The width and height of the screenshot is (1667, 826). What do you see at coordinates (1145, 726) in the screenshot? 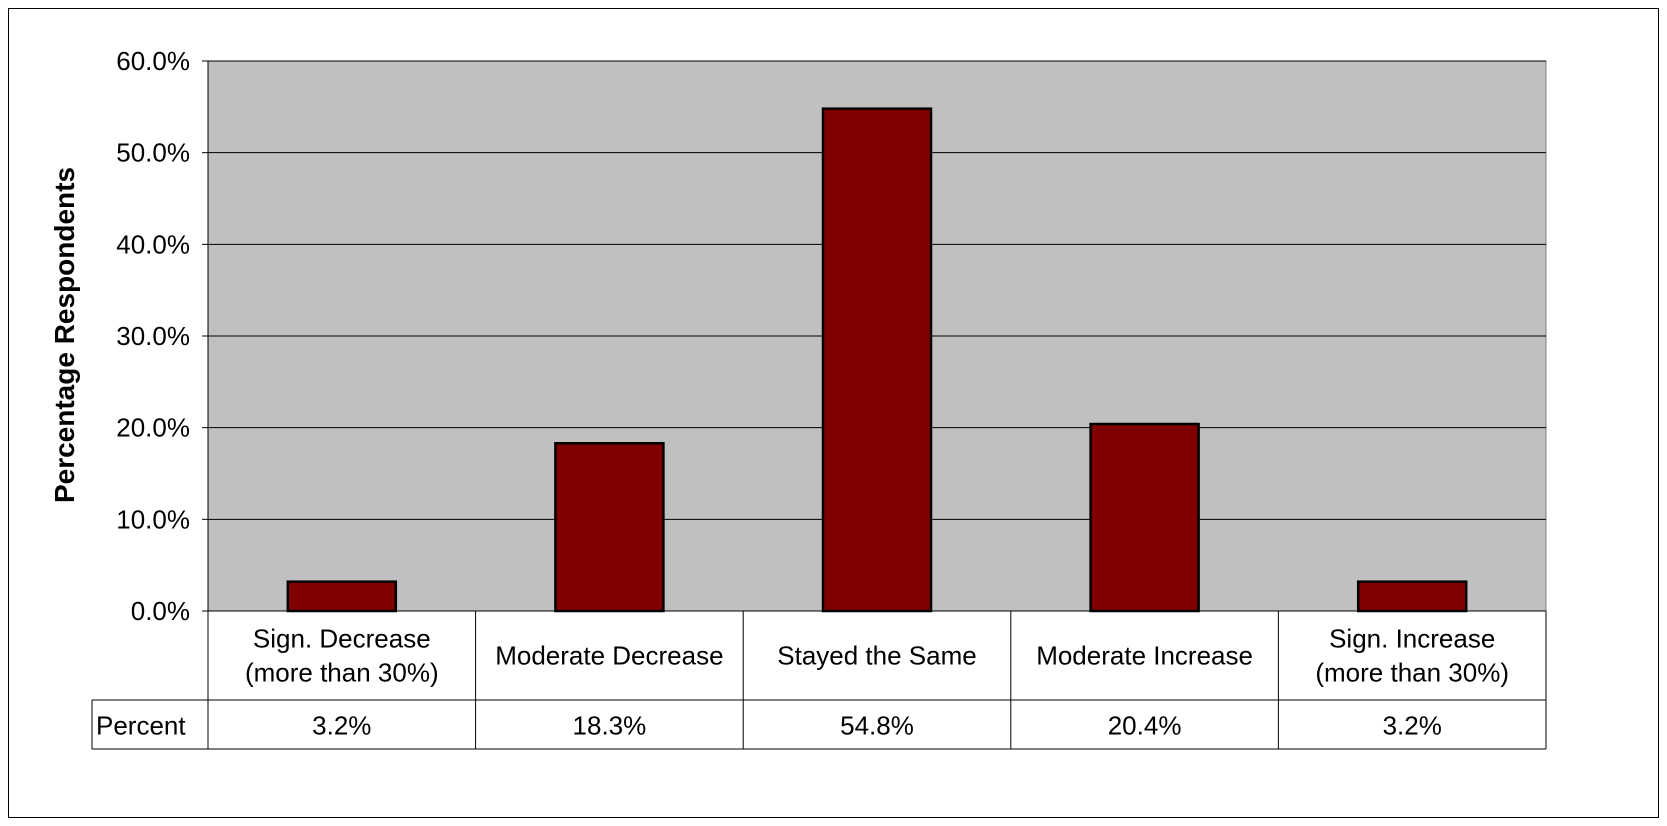
I see `table-value-cell: 20.4%` at bounding box center [1145, 726].